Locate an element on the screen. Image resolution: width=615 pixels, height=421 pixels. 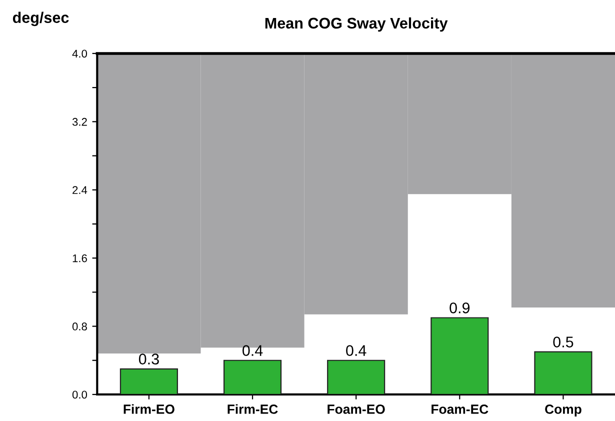
x-tick-label: Firm-EO is located at coordinates (149, 409).